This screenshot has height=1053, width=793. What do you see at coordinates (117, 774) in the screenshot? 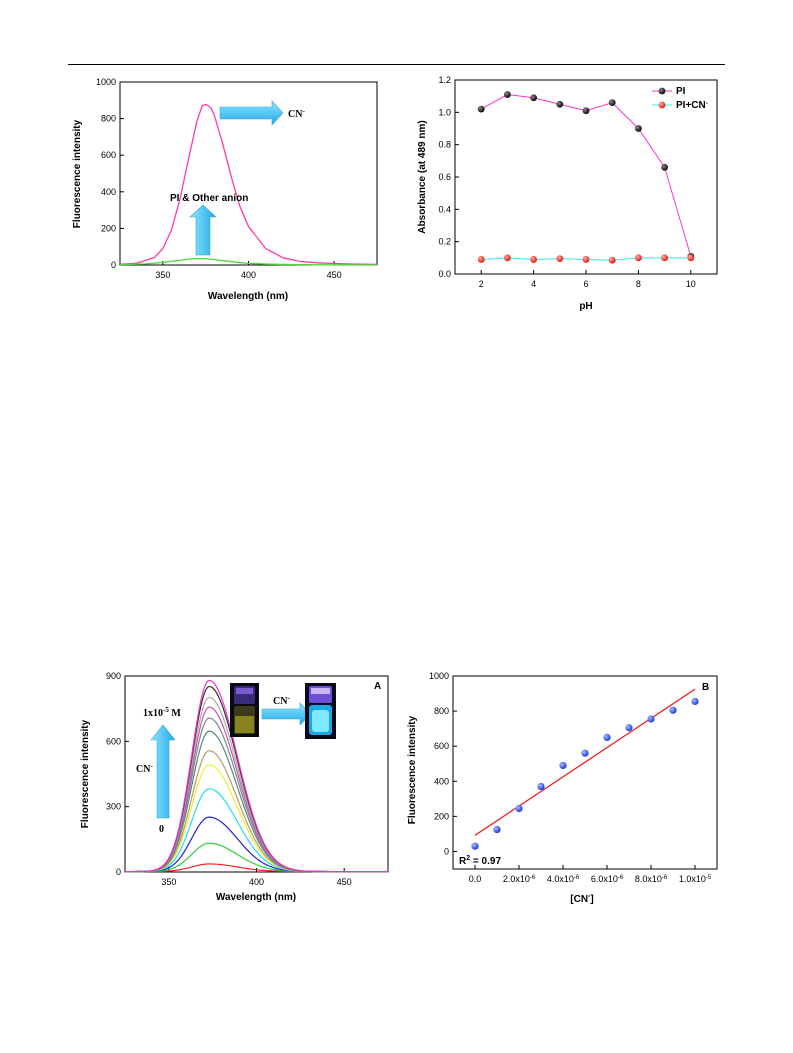
I see `y-tick-labels: 0 300 600 900` at bounding box center [117, 774].